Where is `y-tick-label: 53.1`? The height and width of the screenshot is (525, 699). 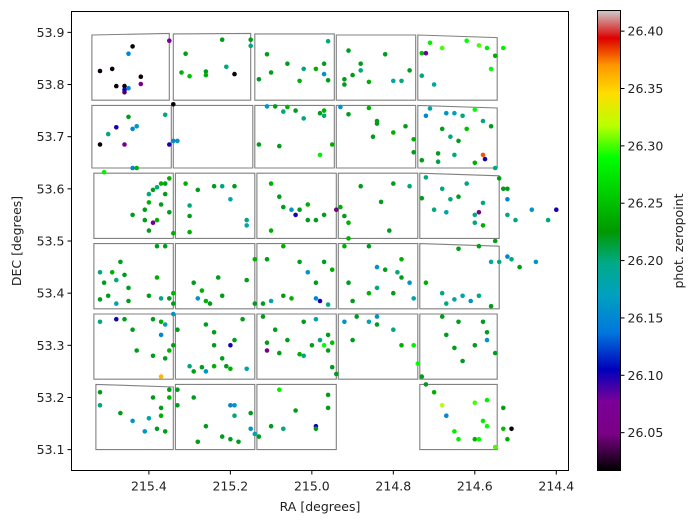
y-tick-label: 53.1 is located at coordinates (51, 449).